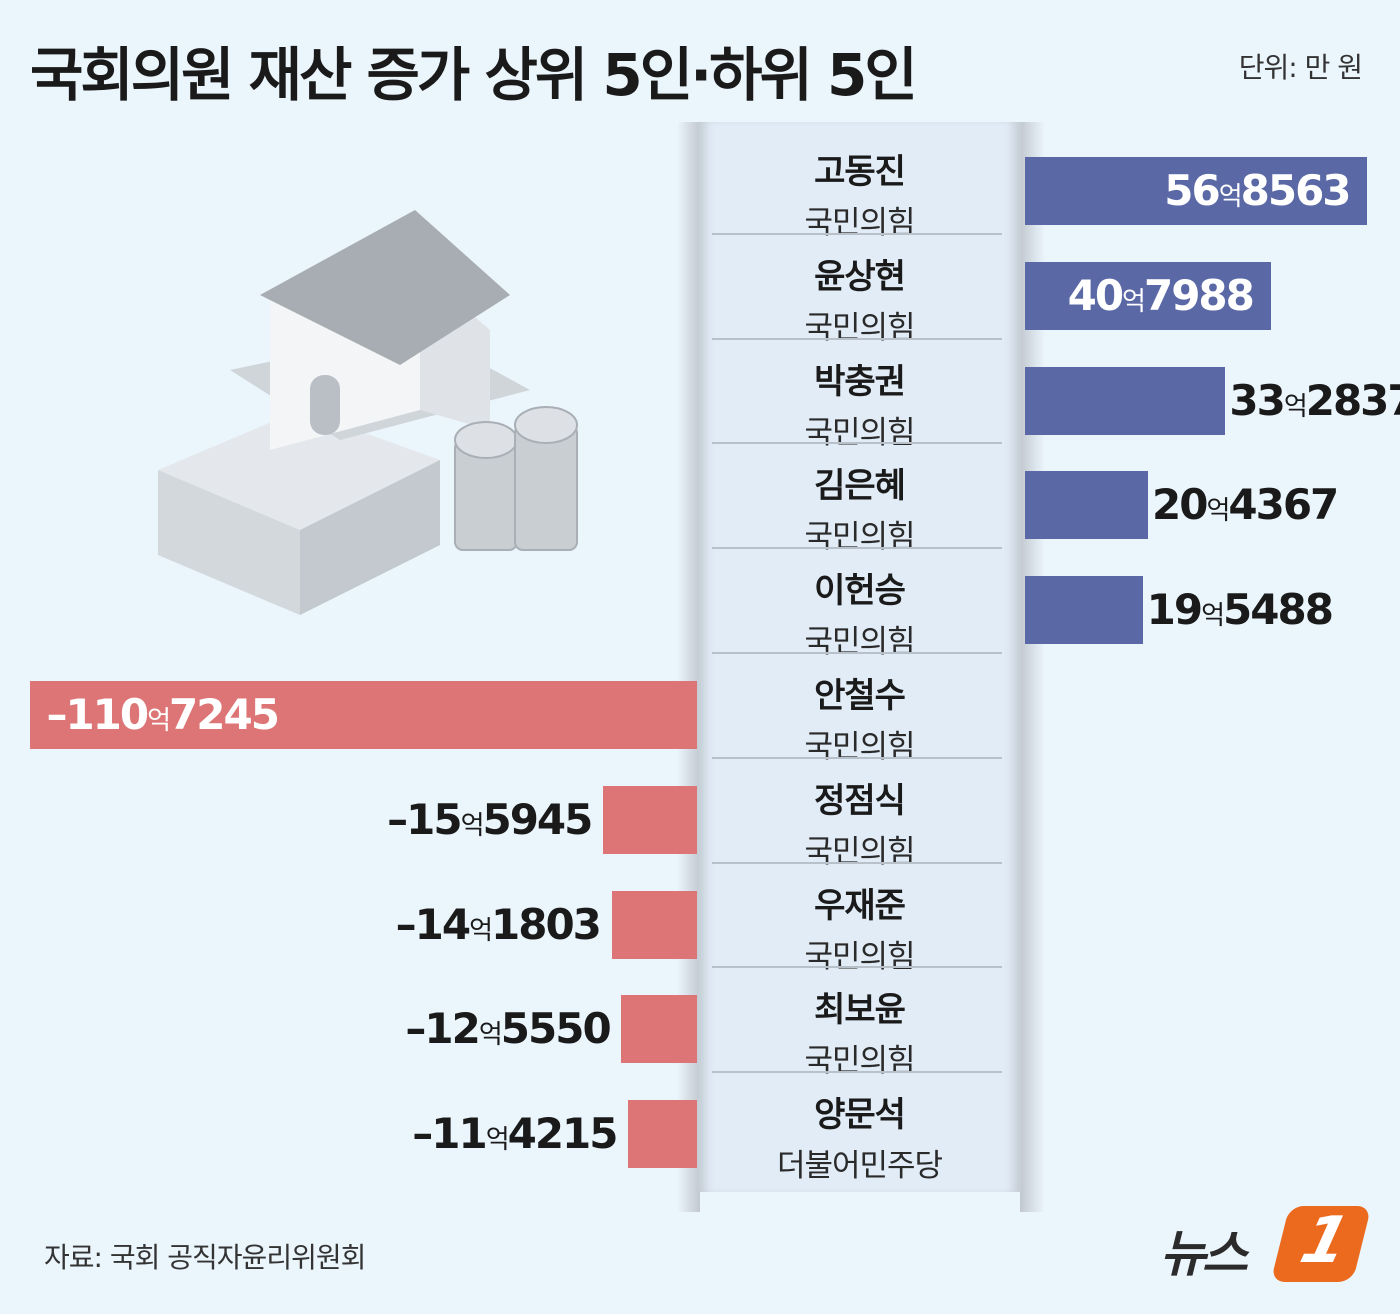 The width and height of the screenshot is (1400, 1314). Describe the element at coordinates (556, 1029) in the screenshot. I see `value-man-part: 5550` at that location.